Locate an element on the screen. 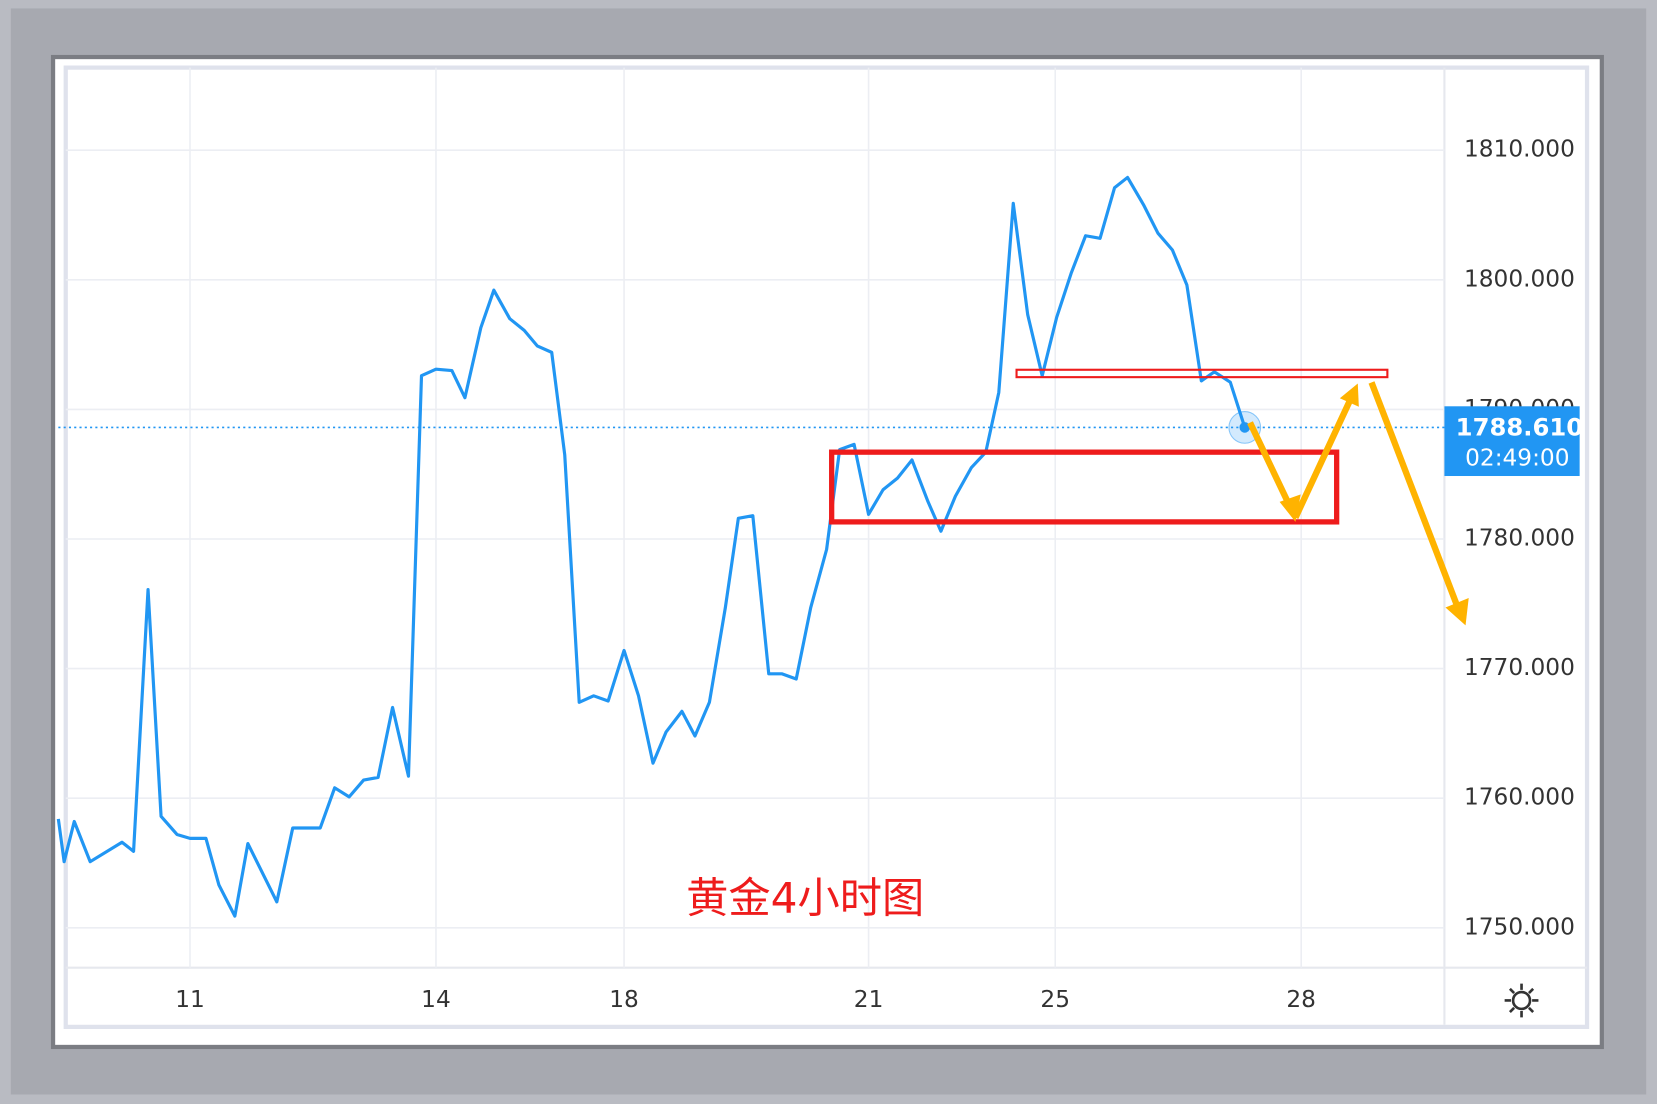  settings-icon is located at coordinates (1521, 1000).